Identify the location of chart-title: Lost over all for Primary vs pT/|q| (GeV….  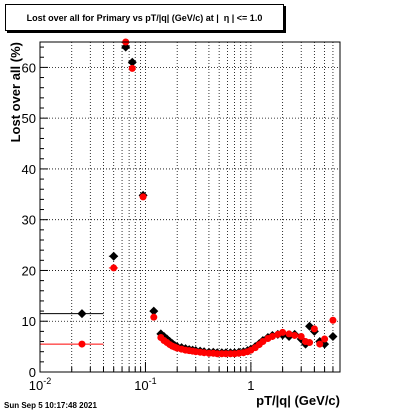
(144, 17).